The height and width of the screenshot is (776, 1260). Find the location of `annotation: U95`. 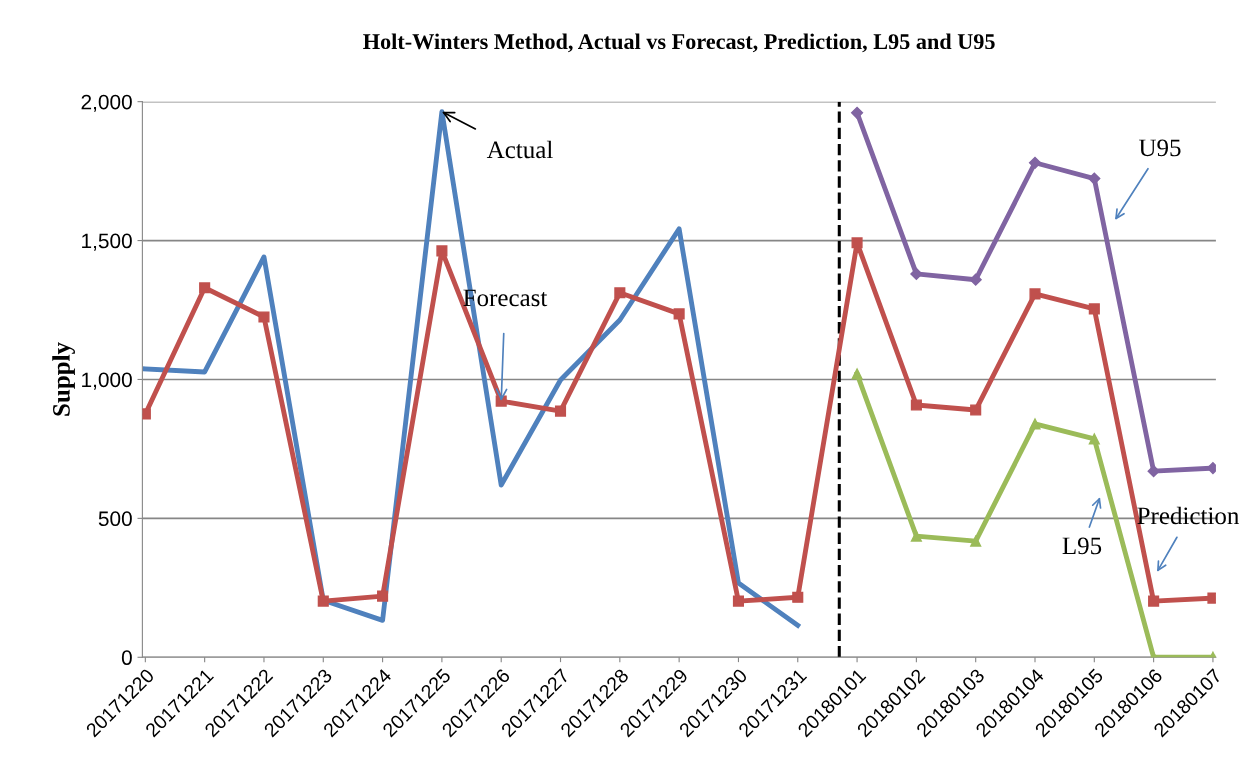

annotation: U95 is located at coordinates (1160, 148).